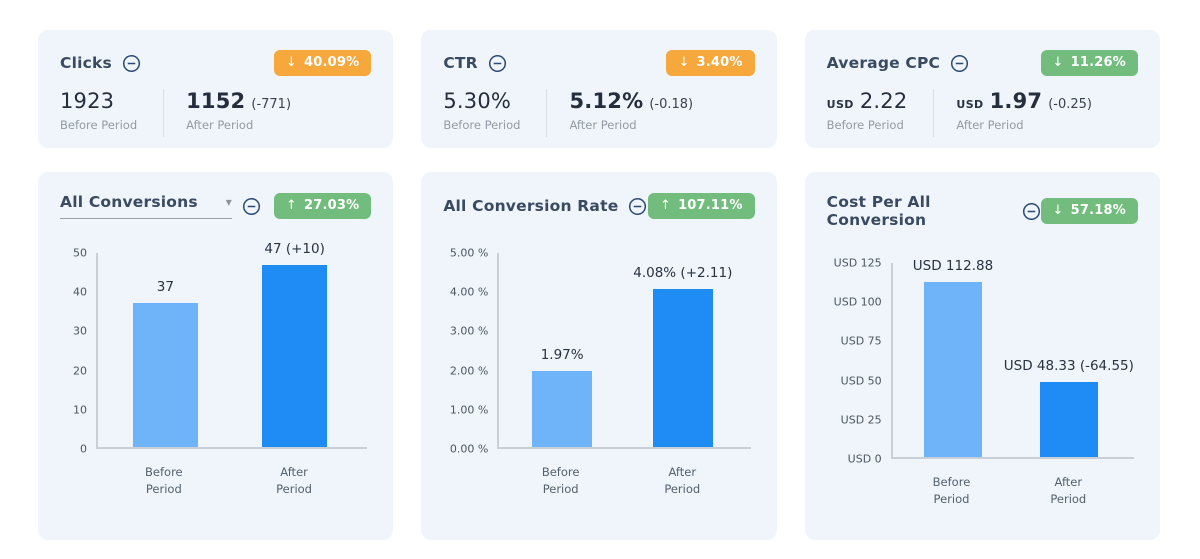 Image resolution: width=1200 pixels, height=559 pixels. Describe the element at coordinates (671, 104) in the screenshot. I see `after-delta: (-0.18)` at that location.